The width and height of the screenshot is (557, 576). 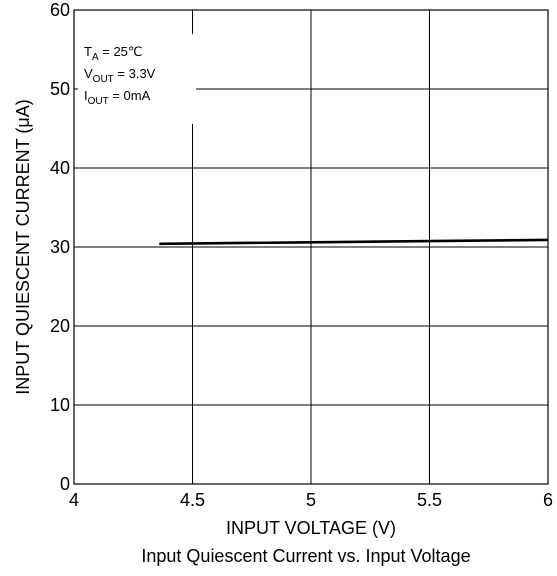 I want to click on y-tick-label: 0, so click(x=65, y=484).